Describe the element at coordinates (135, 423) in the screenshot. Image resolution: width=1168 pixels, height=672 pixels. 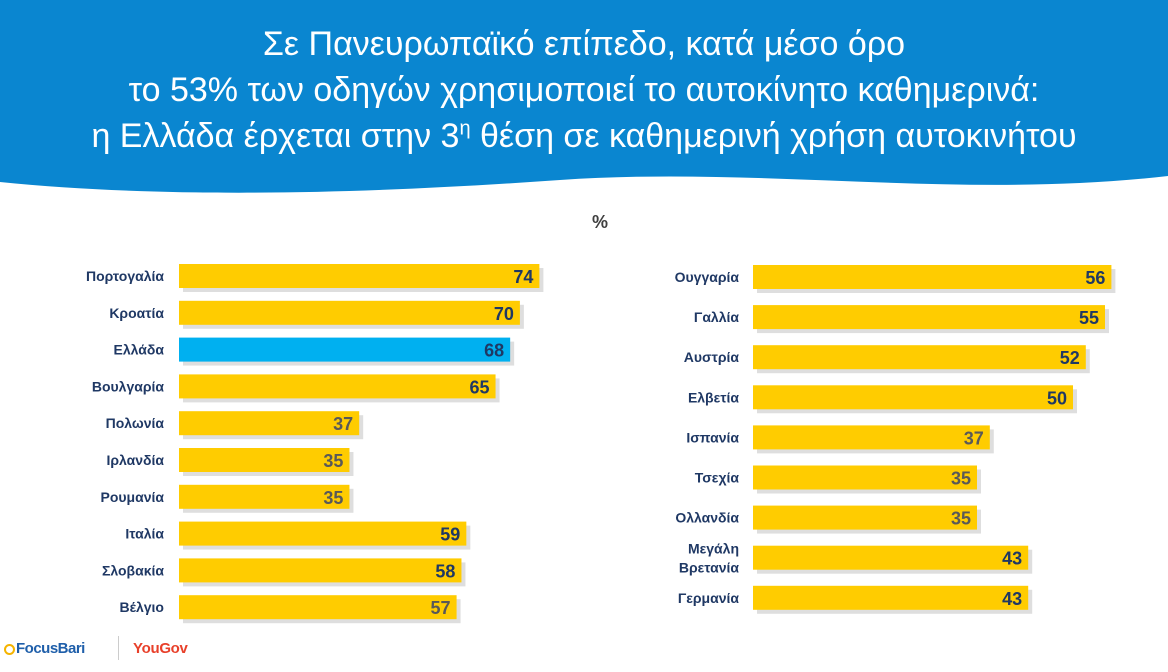
I see `left-category-label: Πολωνία` at that location.